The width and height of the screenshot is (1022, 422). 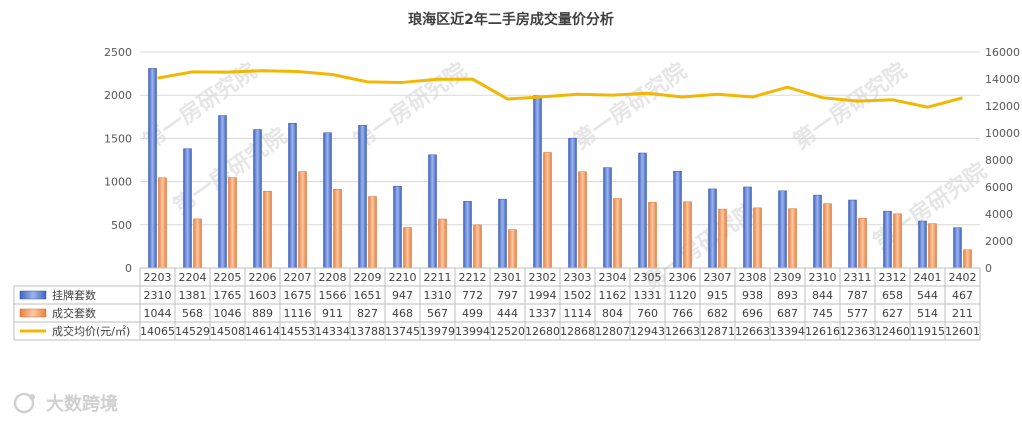 What do you see at coordinates (1002, 106) in the screenshot?
I see `right-tick-label: 12000` at bounding box center [1002, 106].